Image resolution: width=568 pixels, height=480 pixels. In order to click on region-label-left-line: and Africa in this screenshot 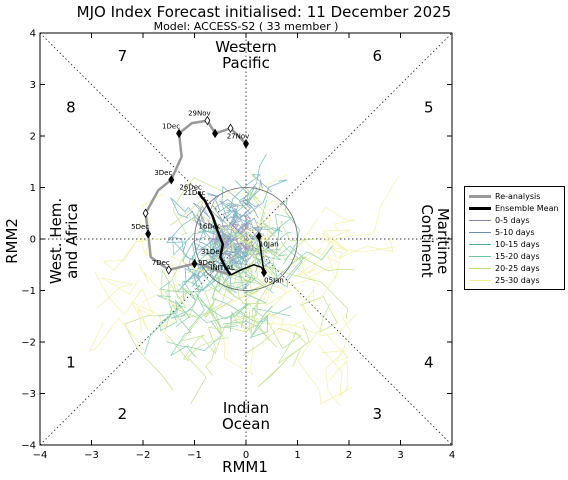, I will do `click(72, 241)`.